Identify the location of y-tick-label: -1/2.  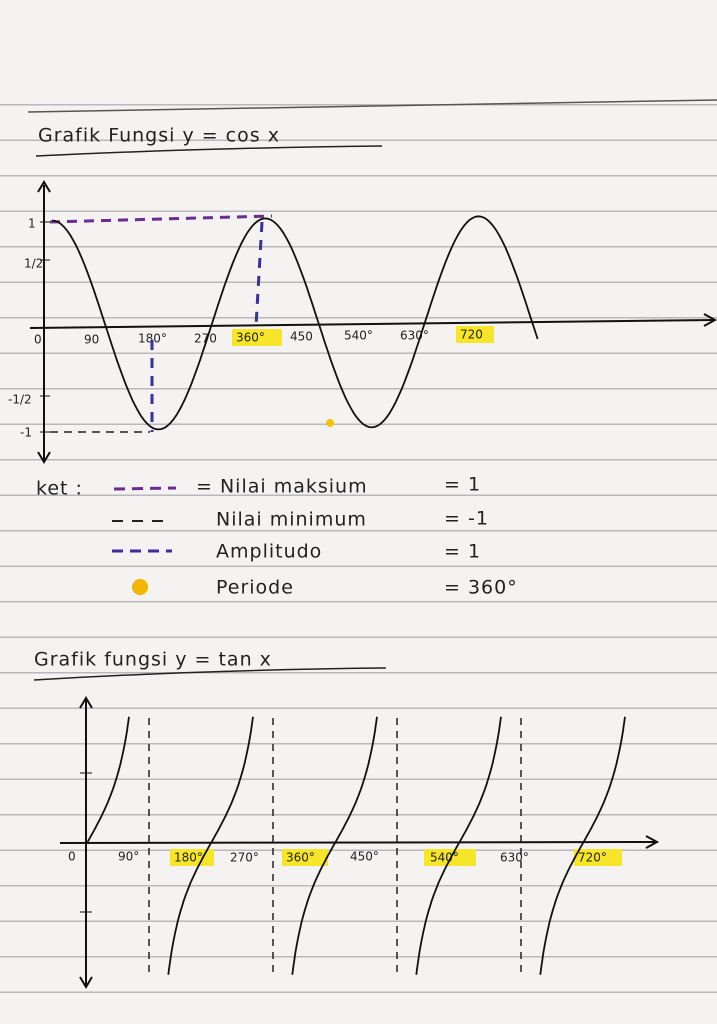
(20, 400).